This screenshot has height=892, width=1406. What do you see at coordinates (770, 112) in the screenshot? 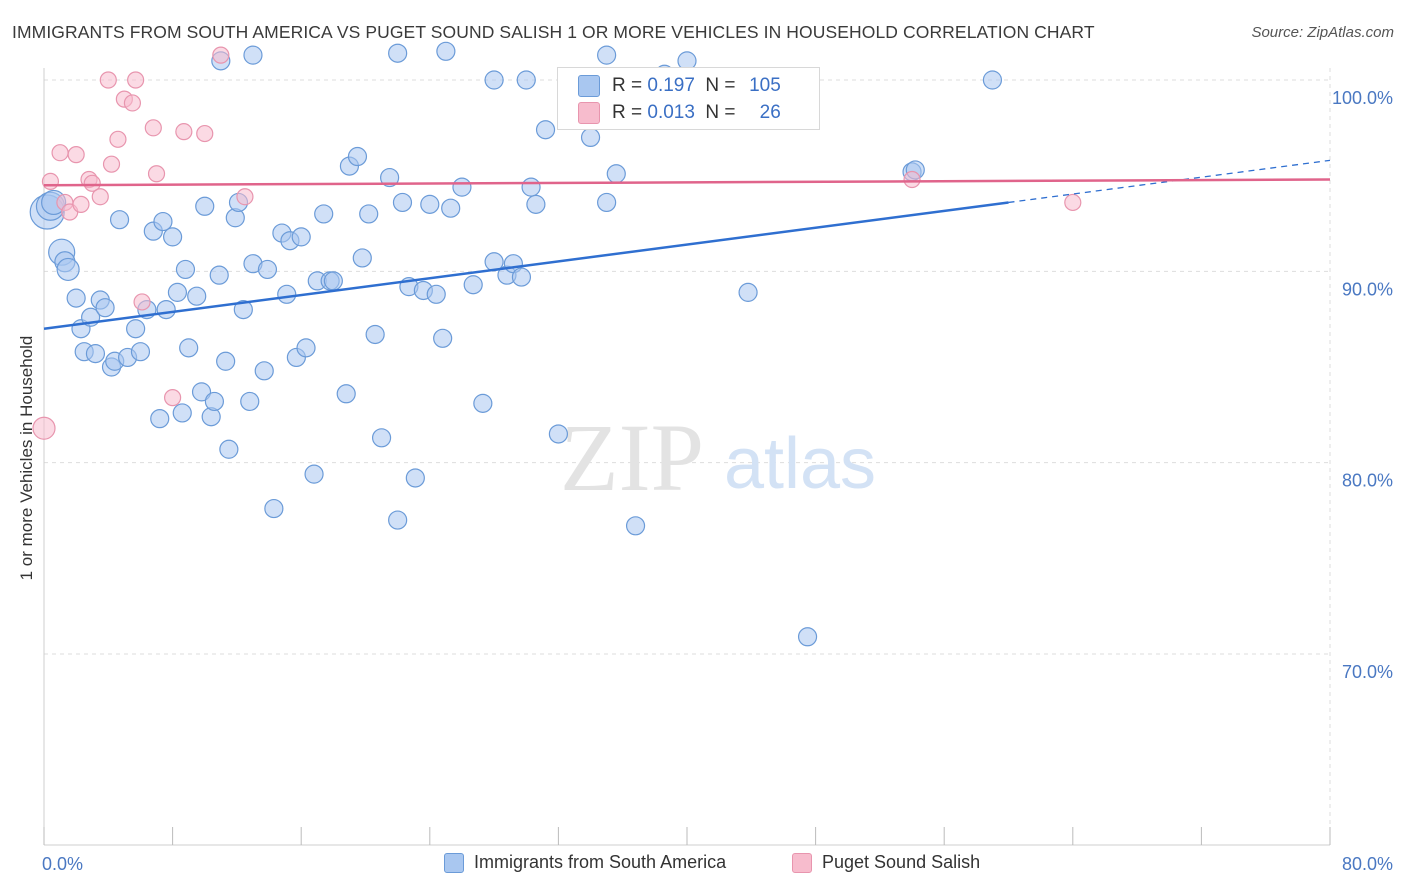
I see `n-value: 26` at bounding box center [770, 112].